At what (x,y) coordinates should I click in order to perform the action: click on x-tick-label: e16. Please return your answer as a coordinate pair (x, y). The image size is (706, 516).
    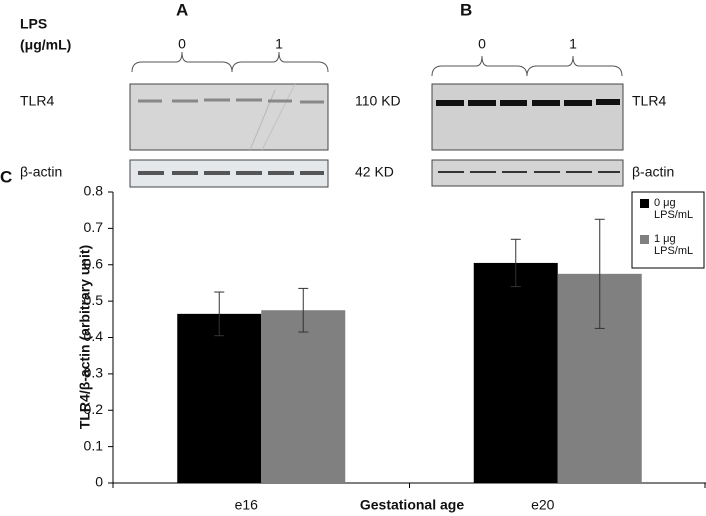
    Looking at the image, I should click on (247, 505).